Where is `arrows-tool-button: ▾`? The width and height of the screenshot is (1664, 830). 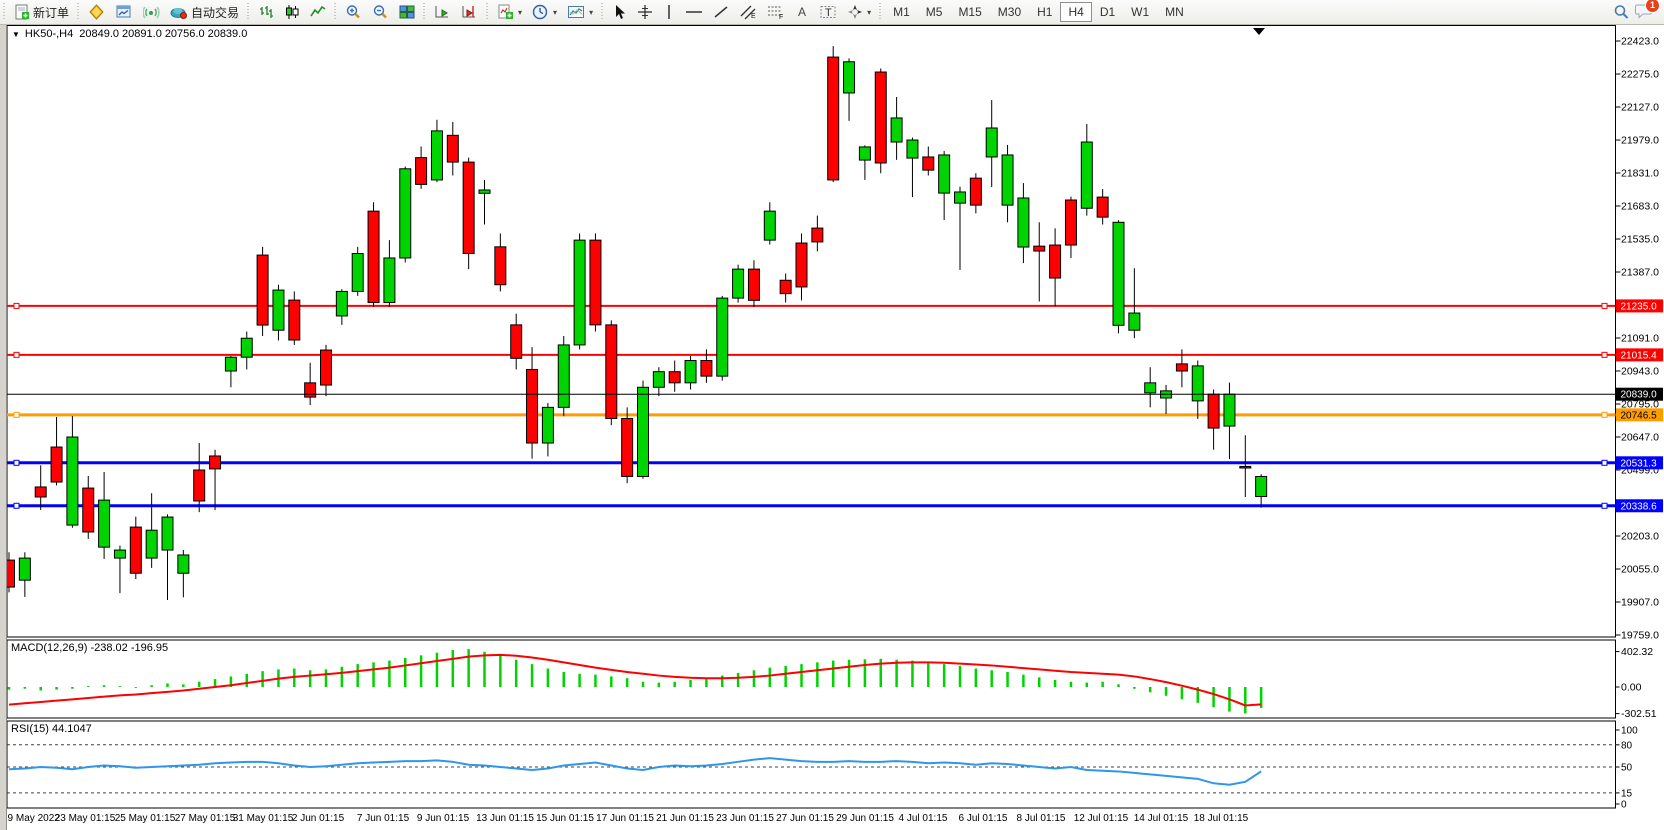
arrows-tool-button: ▾ is located at coordinates (859, 12).